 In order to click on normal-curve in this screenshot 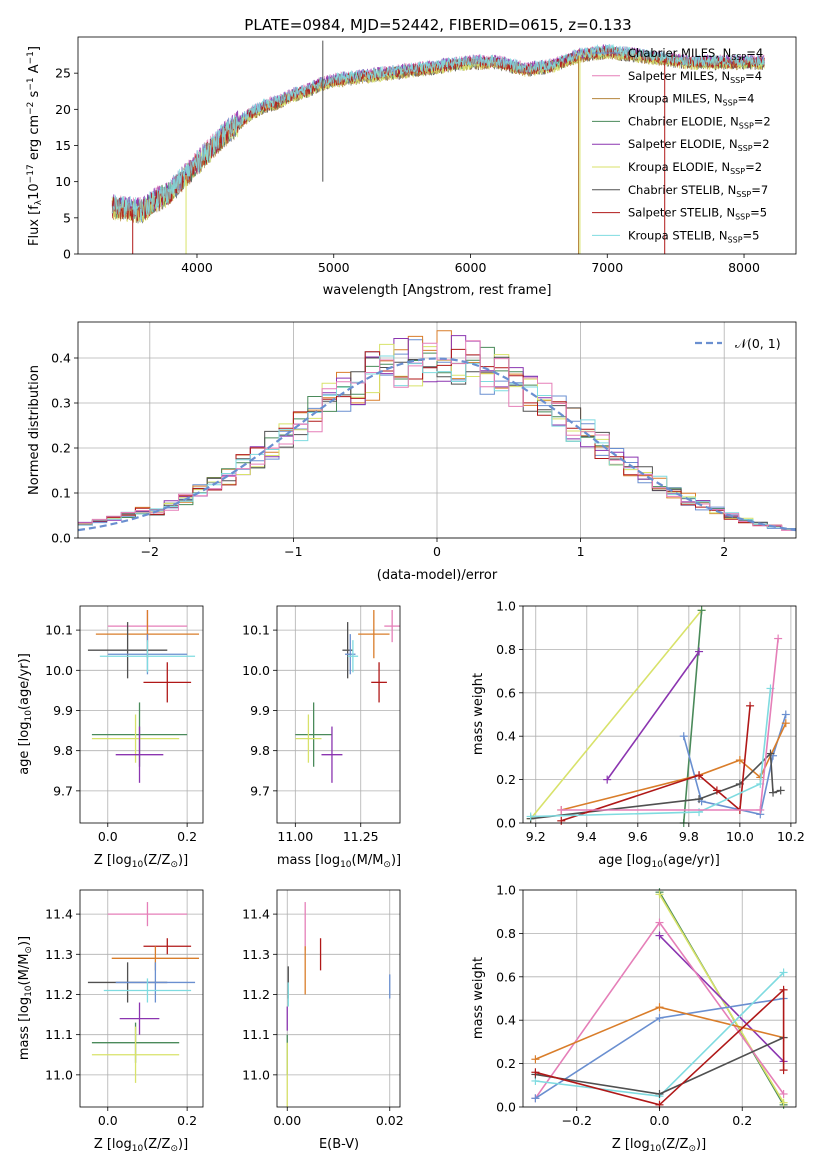, I will do `click(437, 444)`.